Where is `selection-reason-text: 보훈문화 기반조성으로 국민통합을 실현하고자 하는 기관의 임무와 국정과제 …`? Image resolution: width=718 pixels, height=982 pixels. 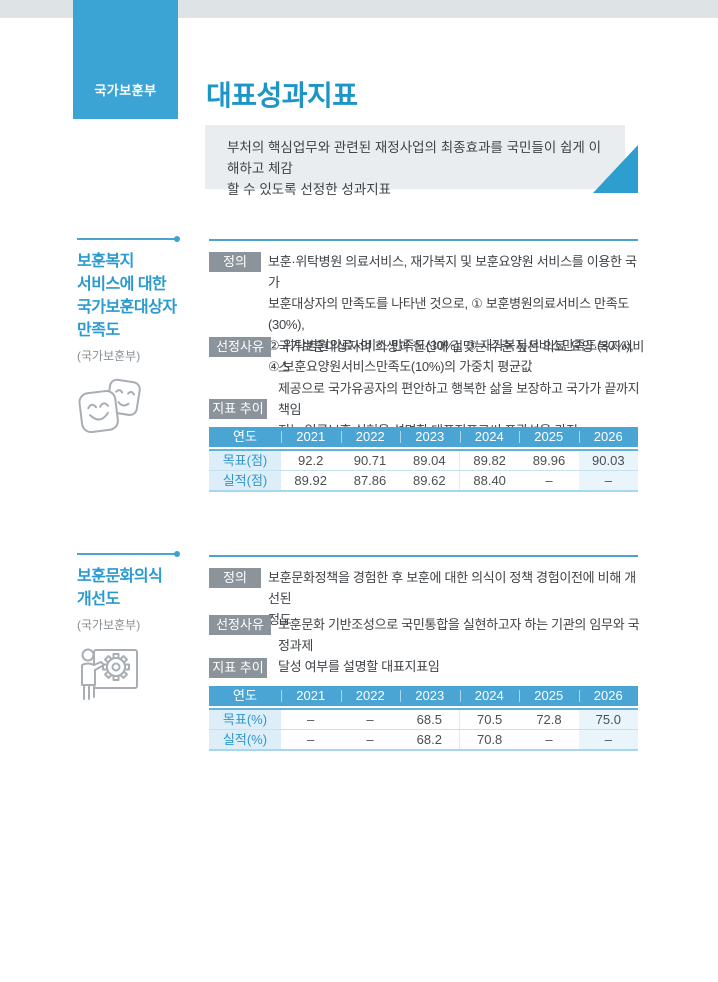
selection-reason-text: 보훈문화 기반조성으로 국민통합을 실현하고자 하는 기관의 임무와 국정과제 … is located at coordinates (459, 645).